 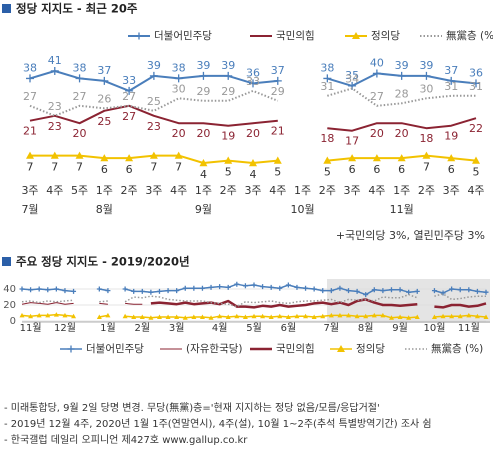 I want to click on data-label: 6, so click(x=401, y=169).